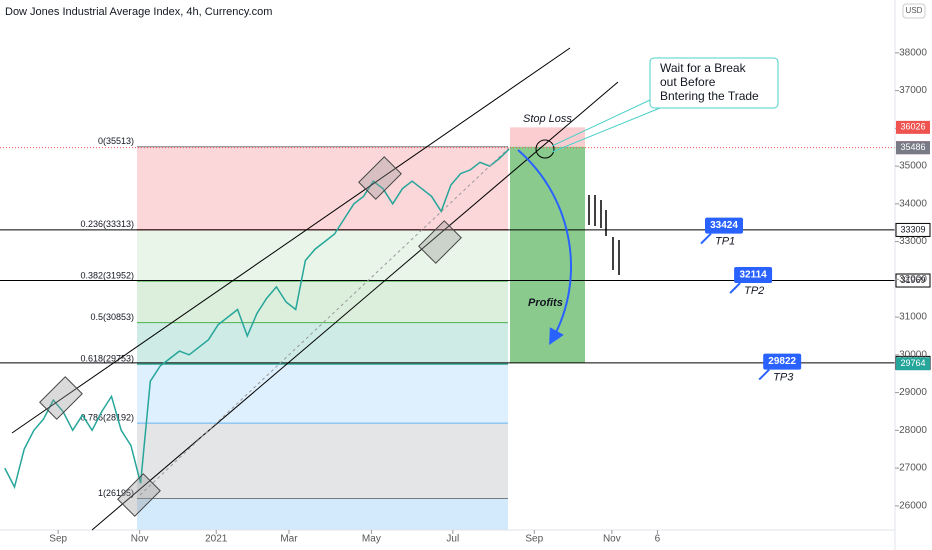 The height and width of the screenshot is (550, 932). I want to click on x-tick-label: 2021, so click(216, 539).